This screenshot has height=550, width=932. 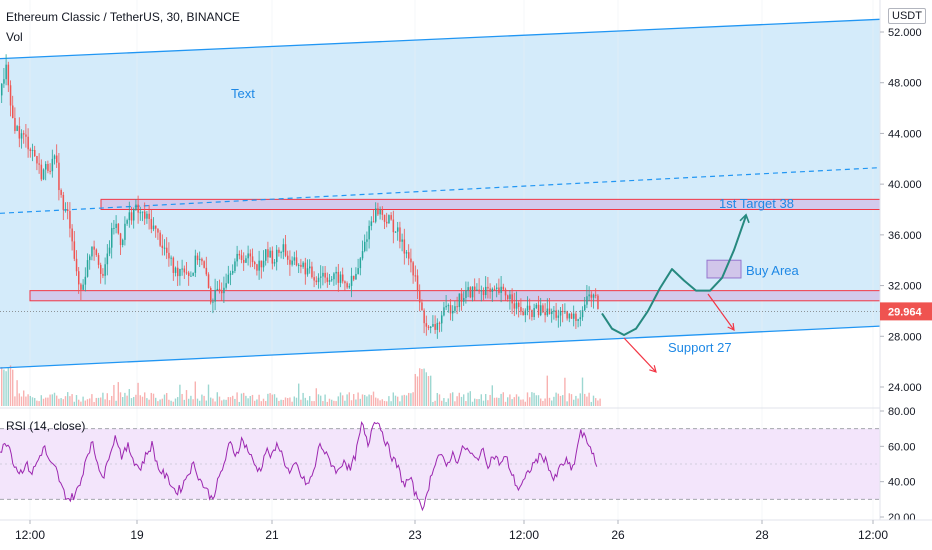 What do you see at coordinates (243, 93) in the screenshot?
I see `channel-text-label: Text` at bounding box center [243, 93].